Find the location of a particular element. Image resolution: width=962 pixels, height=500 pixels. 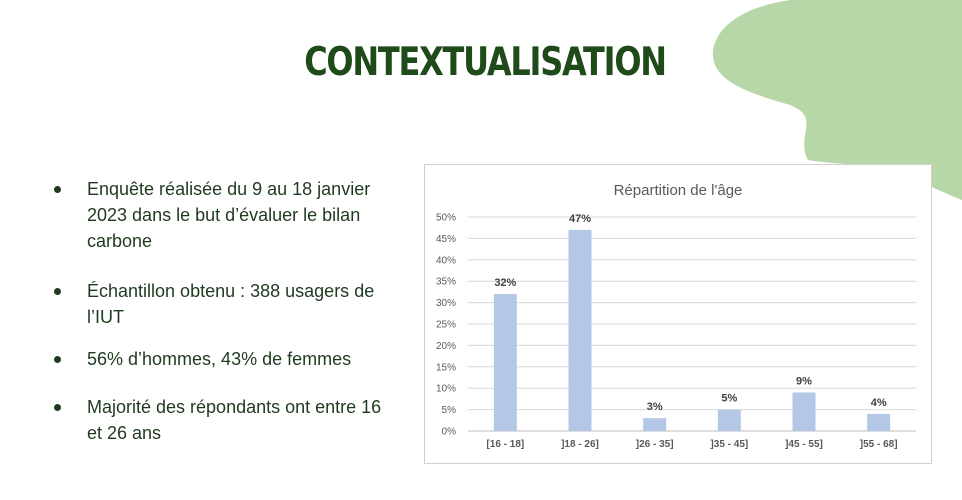

y-tick-label: 35% is located at coordinates (446, 282).